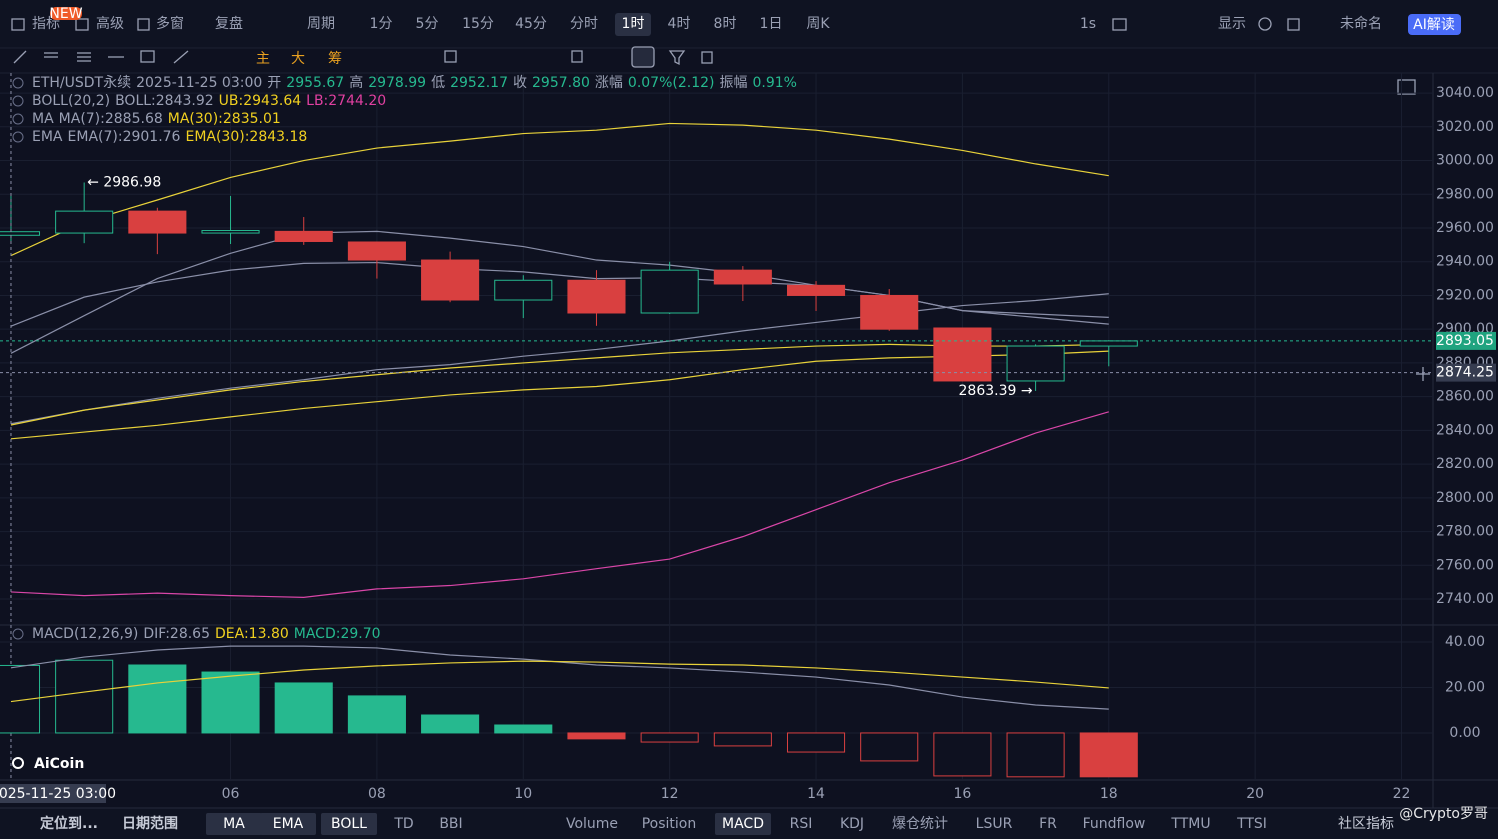  What do you see at coordinates (59, 764) in the screenshot?
I see `logo: AiCoin` at bounding box center [59, 764].